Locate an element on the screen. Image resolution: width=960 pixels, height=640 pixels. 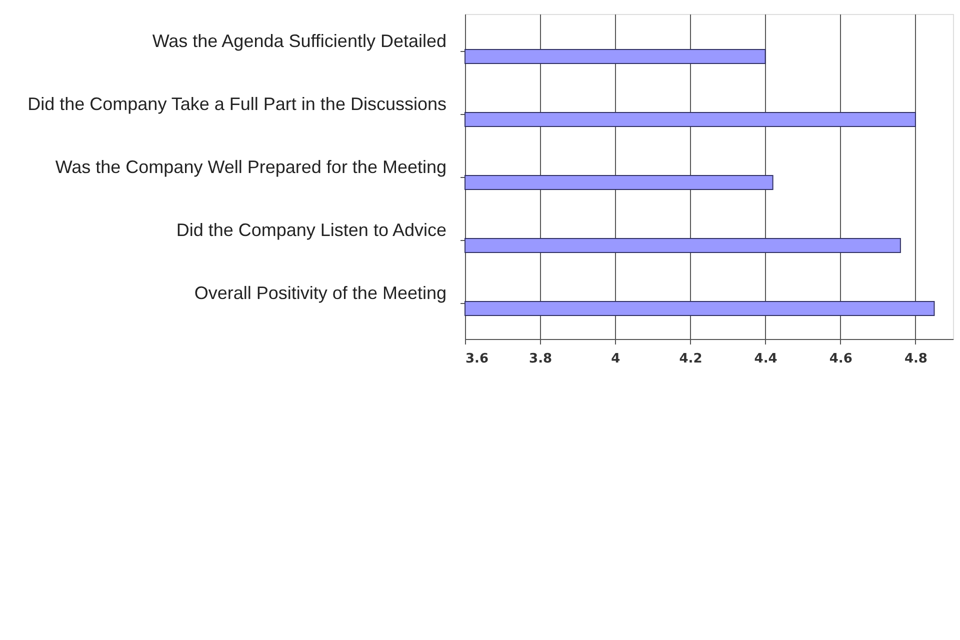
y-tick-label: Did the Company Take a Full Part in the Discussions is located at coordinates (237, 104).